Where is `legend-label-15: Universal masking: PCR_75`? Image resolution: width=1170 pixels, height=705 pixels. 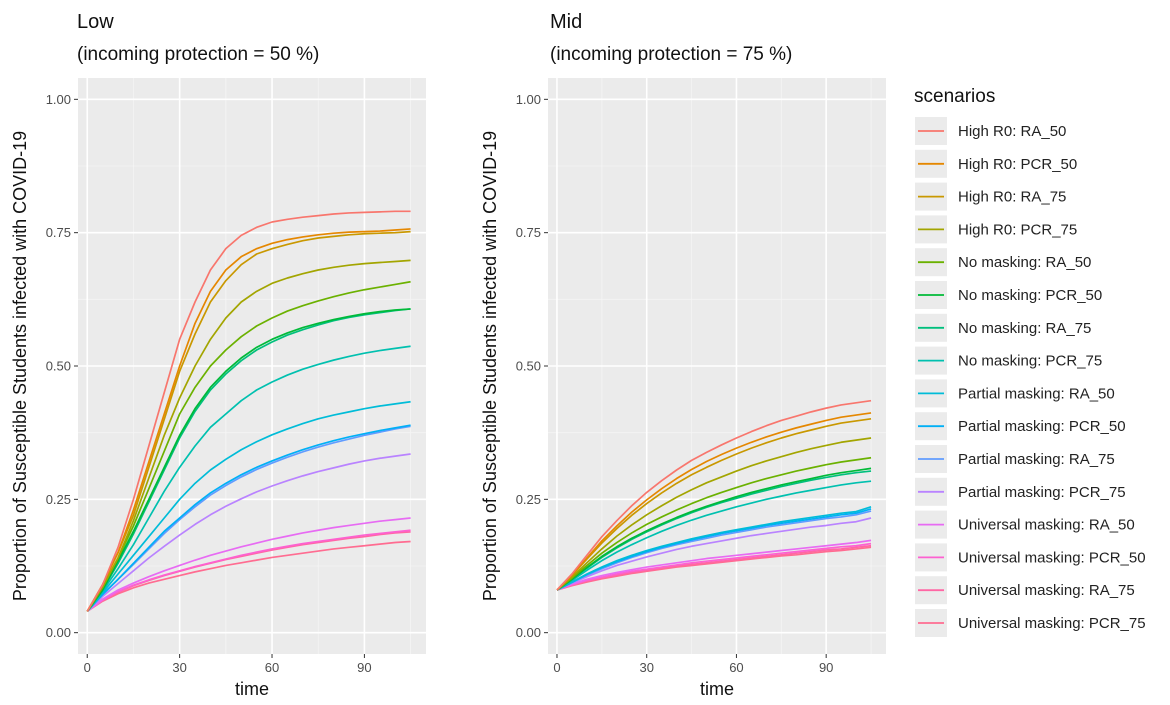 legend-label-15: Universal masking: PCR_75 is located at coordinates (1052, 623).